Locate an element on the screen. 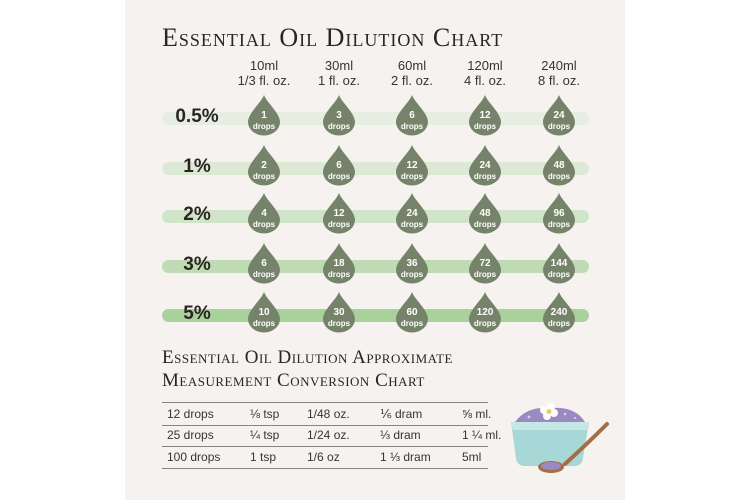 The width and height of the screenshot is (750, 500). drop-count: 120 is located at coordinates (485, 312).